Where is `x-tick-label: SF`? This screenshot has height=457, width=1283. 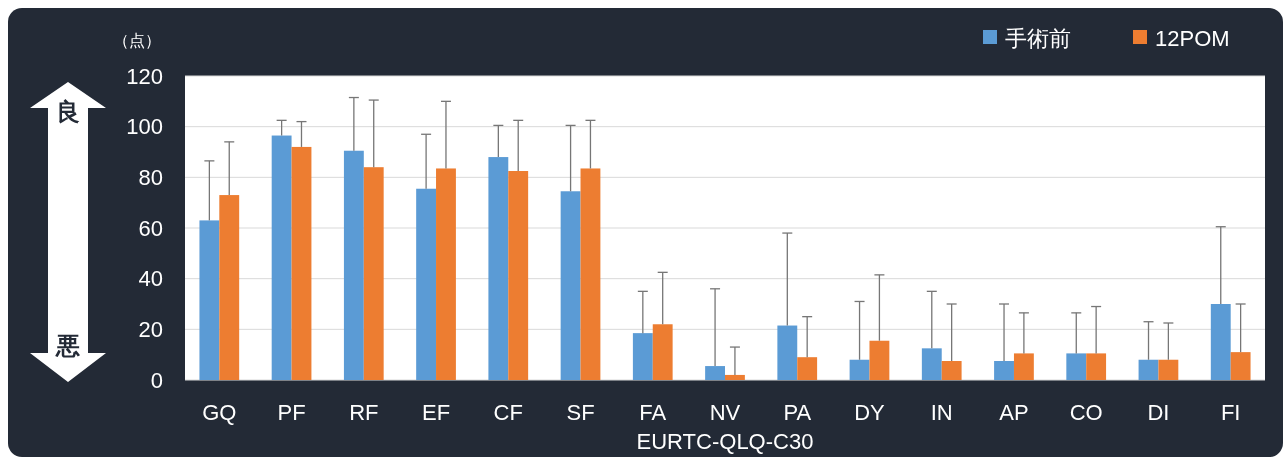
x-tick-label: SF is located at coordinates (580, 412).